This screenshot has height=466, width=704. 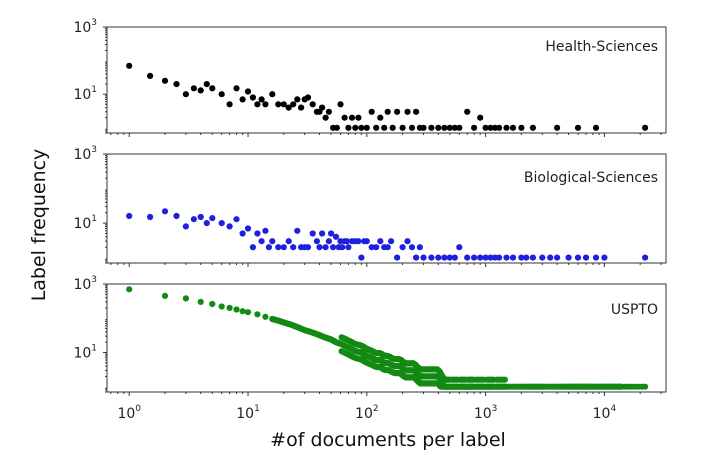 What do you see at coordinates (85, 223) in the screenshot?
I see `y-tick-label: 101` at bounding box center [85, 223].